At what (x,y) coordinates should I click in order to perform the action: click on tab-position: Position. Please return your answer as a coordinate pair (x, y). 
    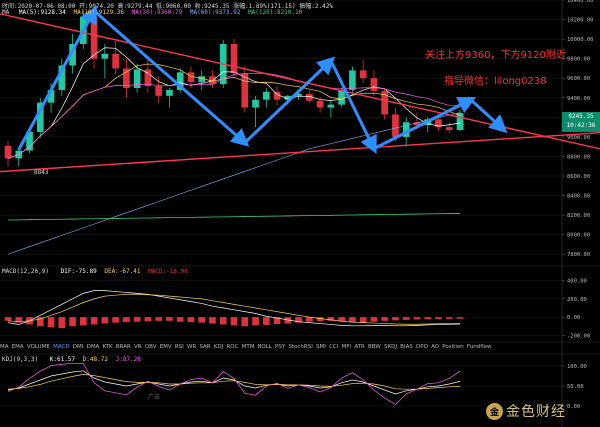
    Looking at the image, I should click on (453, 347).